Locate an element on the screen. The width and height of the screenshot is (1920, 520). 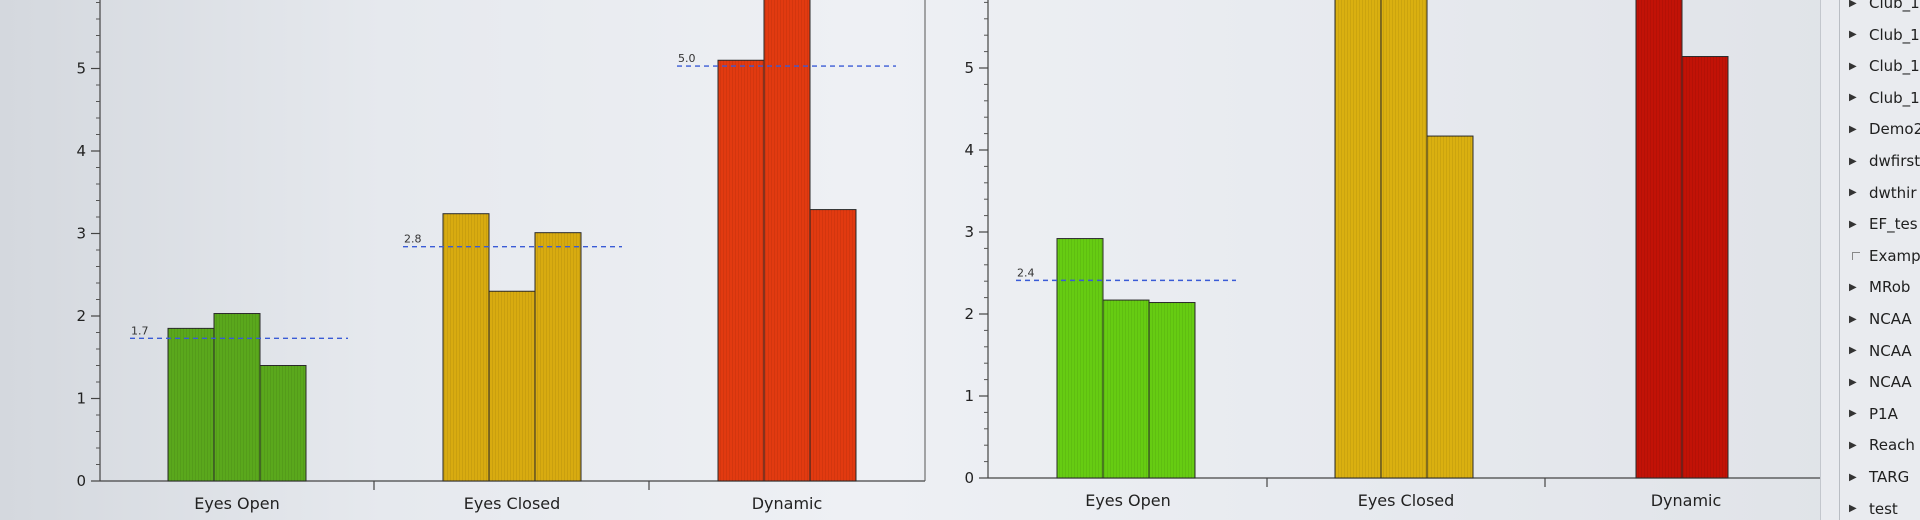
tree-item-label: dwfirst is located at coordinates (1894, 161).